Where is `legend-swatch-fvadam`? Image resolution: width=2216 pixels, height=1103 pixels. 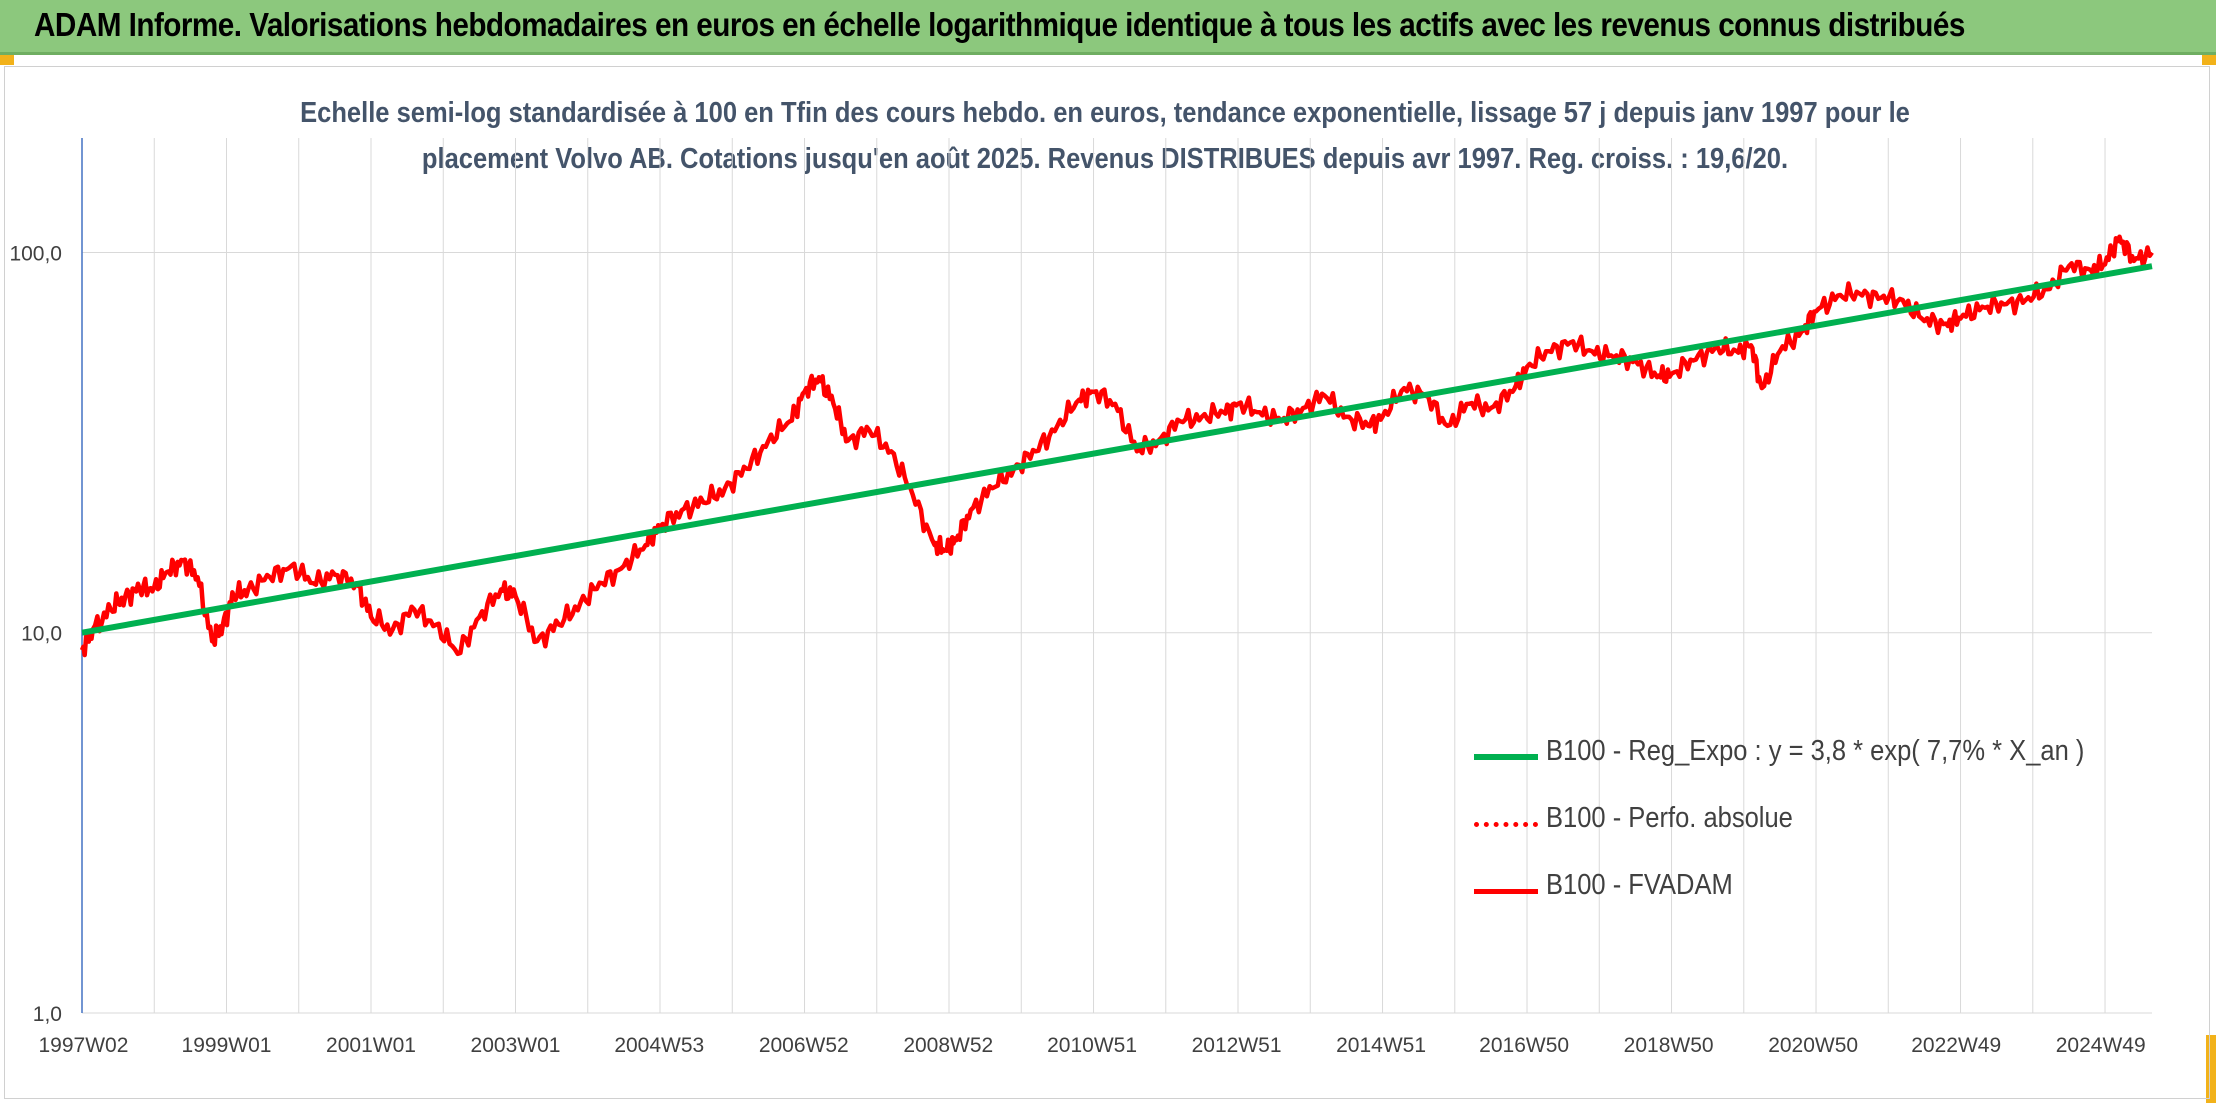 legend-swatch-fvadam is located at coordinates (1506, 891).